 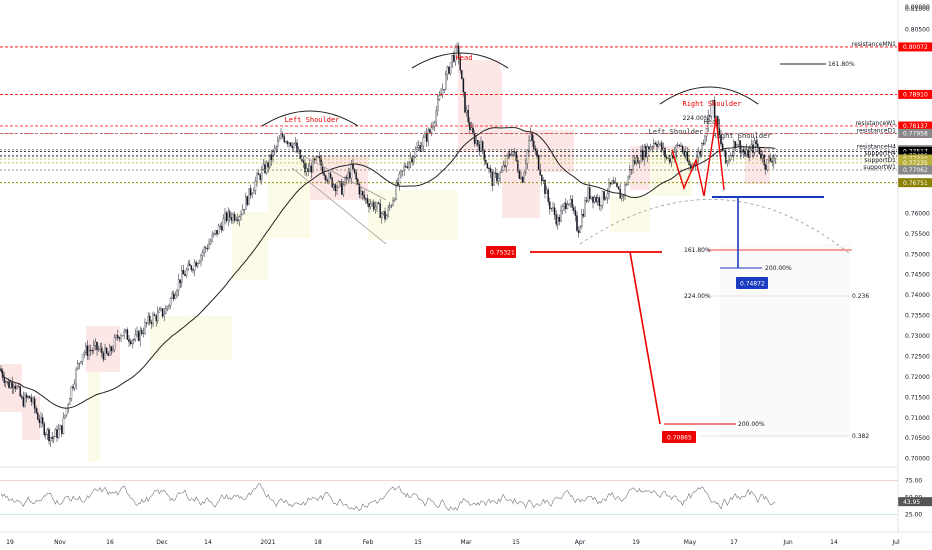 I want to click on fib-161-top-label: 161.80%, so click(x=841, y=64).